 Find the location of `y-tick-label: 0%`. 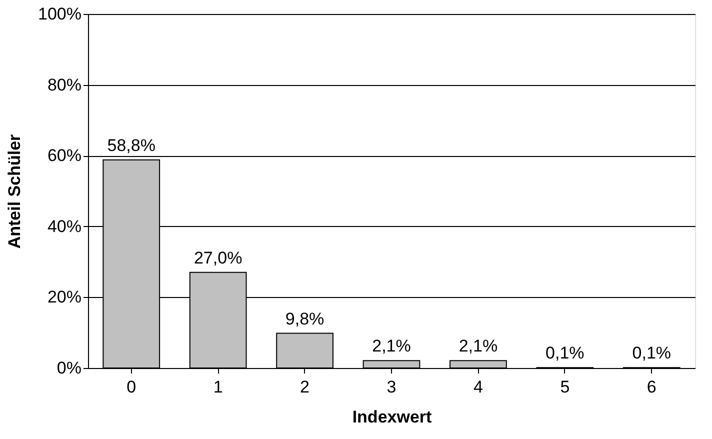

y-tick-label: 0% is located at coordinates (69, 368).